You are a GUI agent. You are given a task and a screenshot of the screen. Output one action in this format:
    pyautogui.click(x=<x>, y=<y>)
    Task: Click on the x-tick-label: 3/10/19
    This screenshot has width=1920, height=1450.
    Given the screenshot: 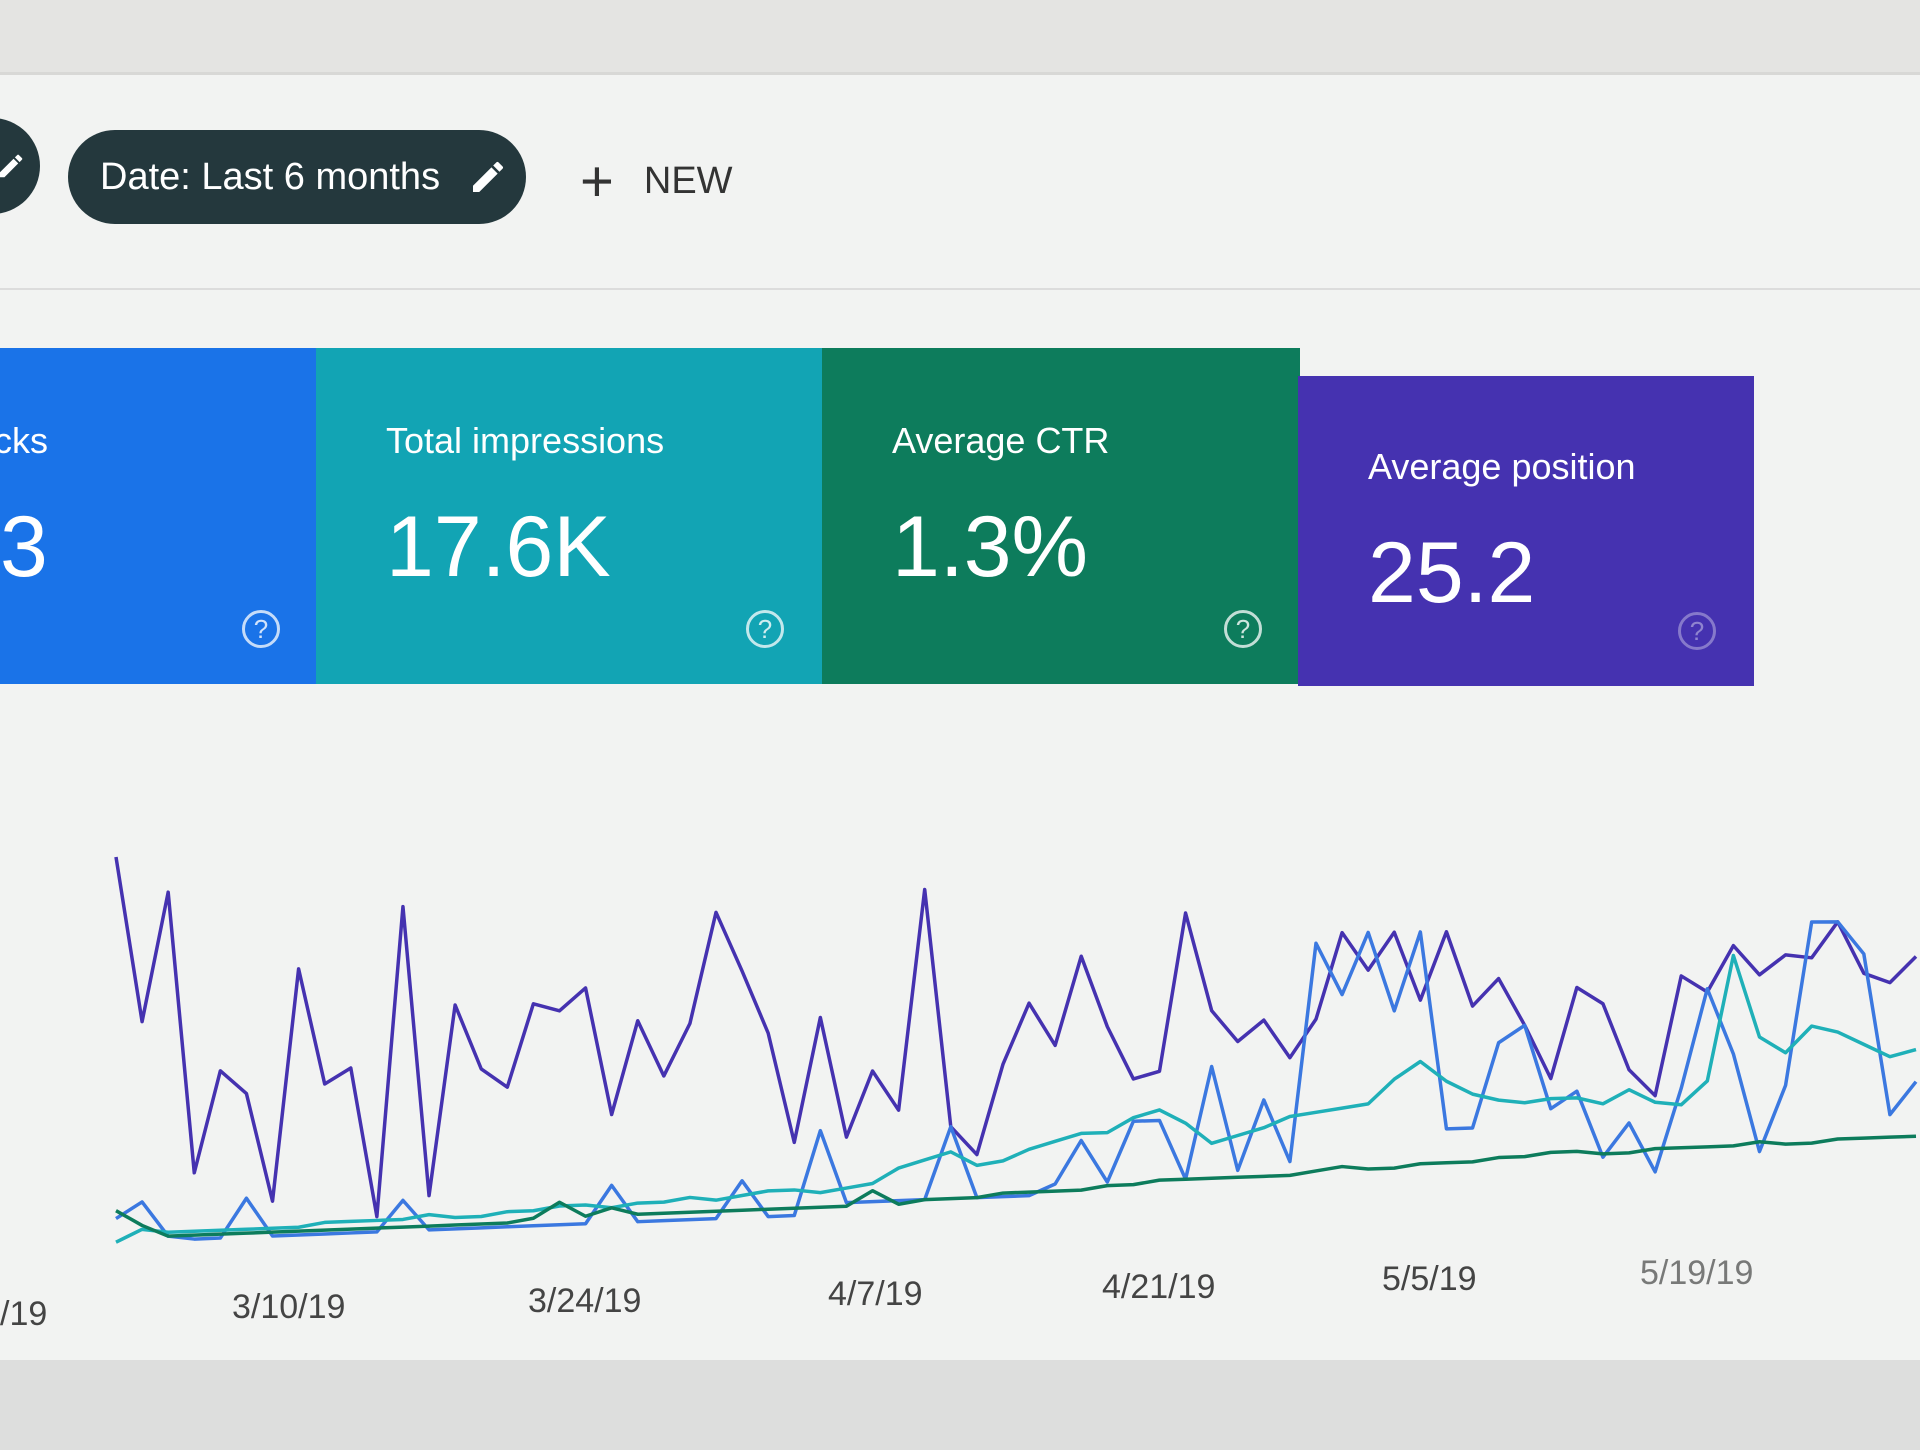 What is the action you would take?
    pyautogui.click(x=288, y=1307)
    